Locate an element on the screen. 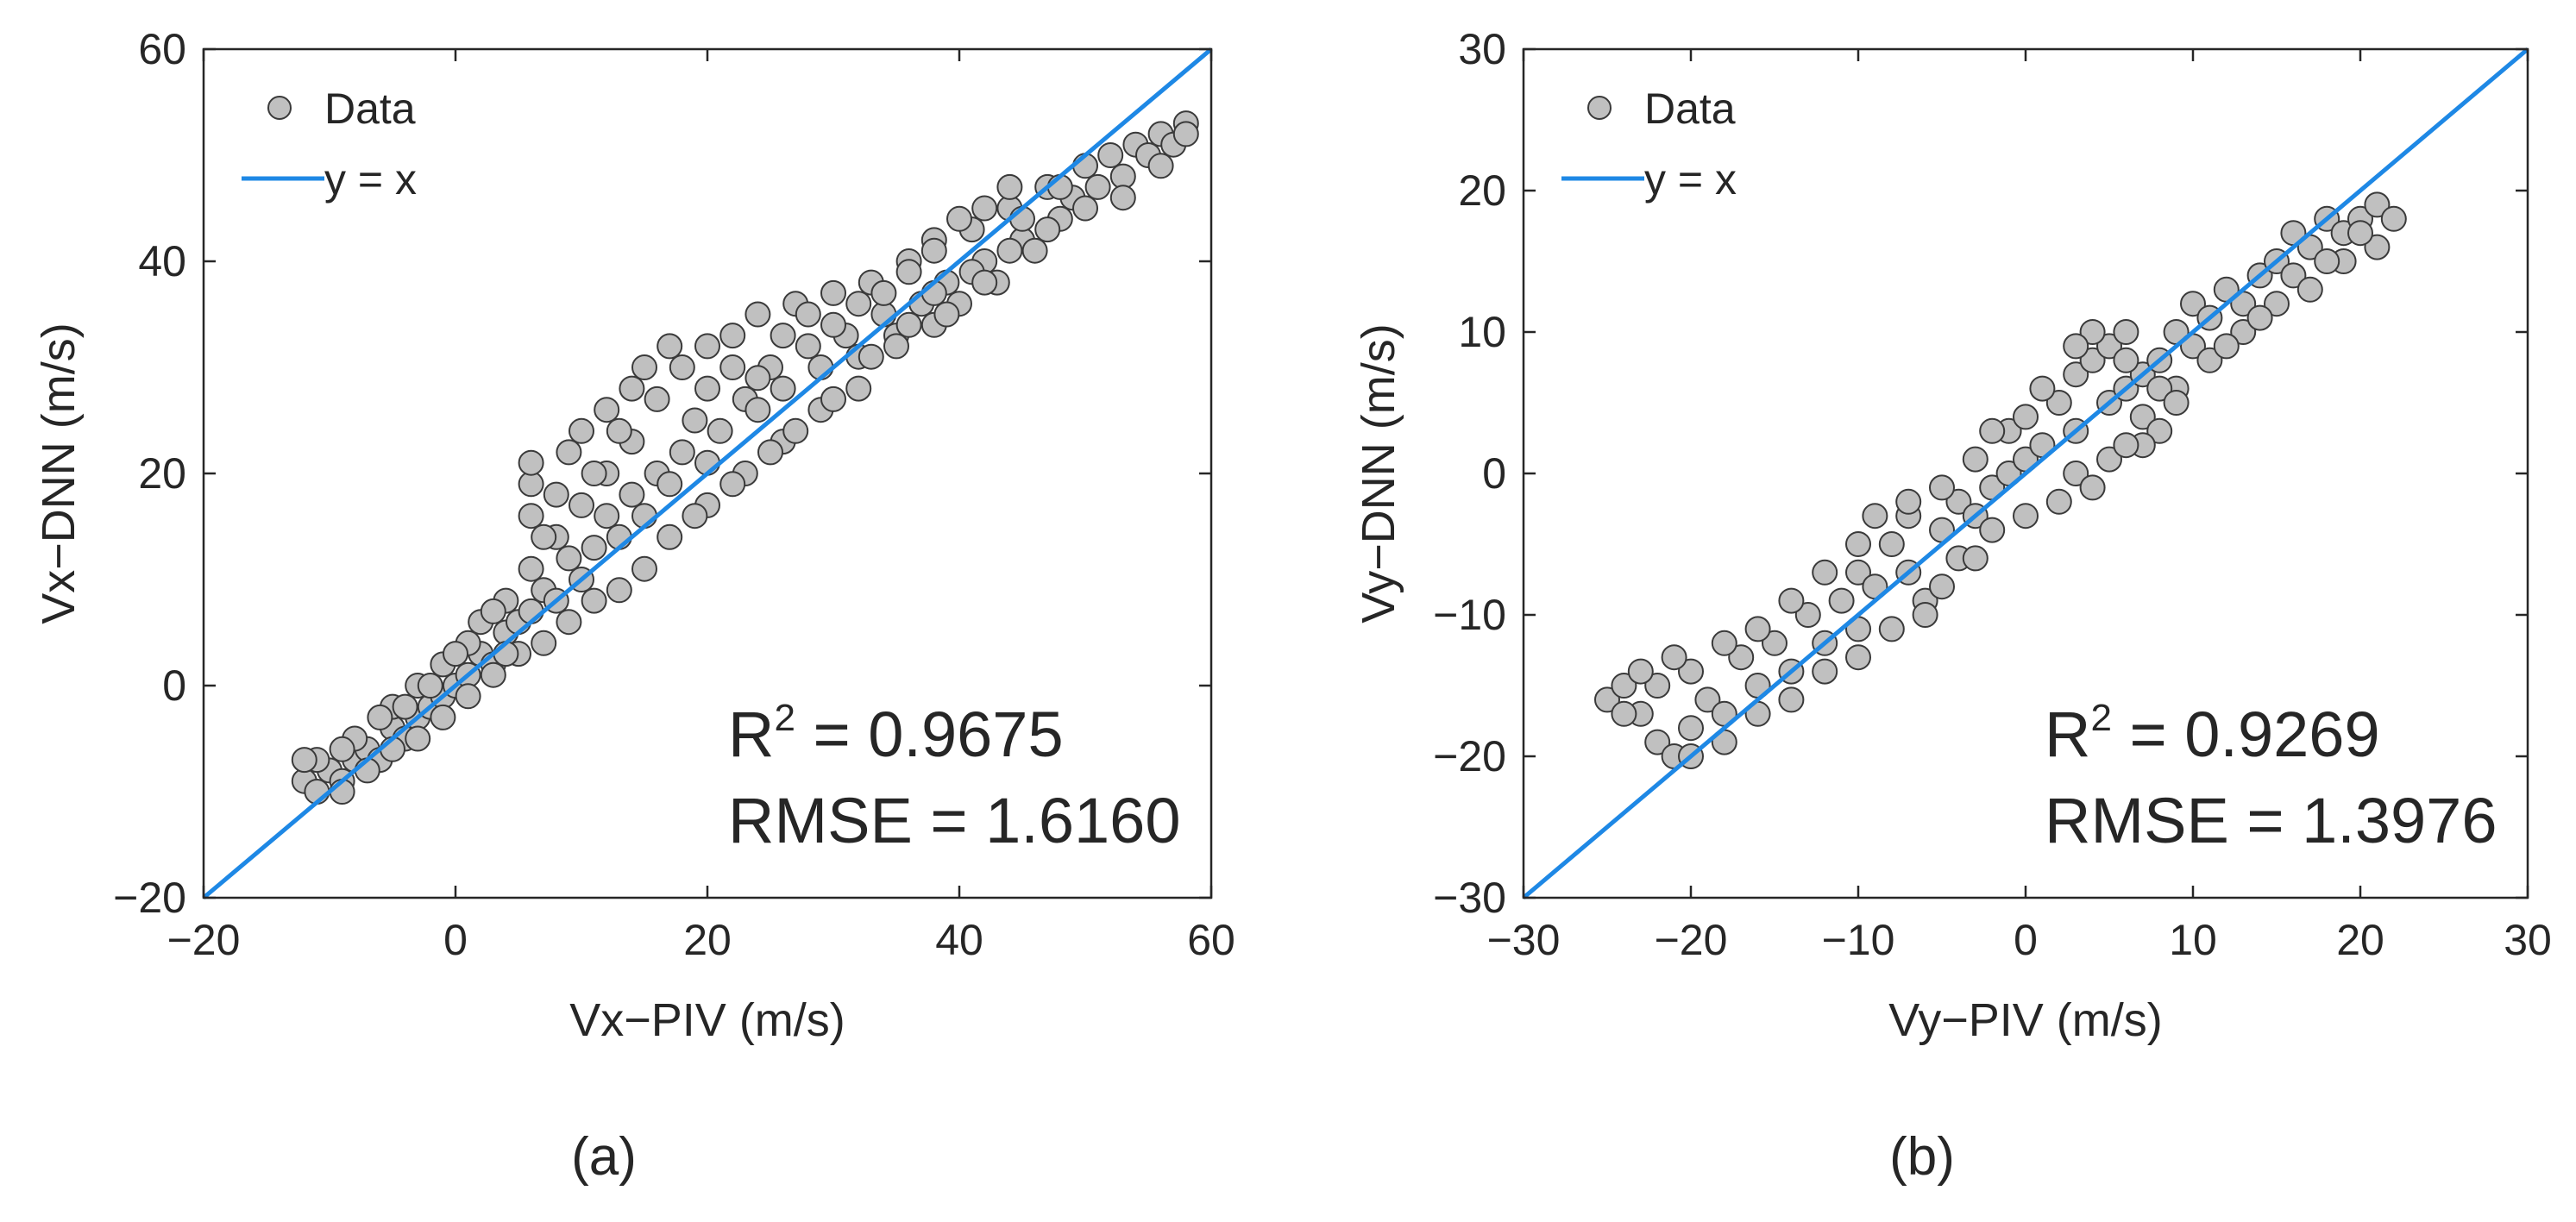 This screenshot has height=1222, width=2576. panel-b-x-tick-label: 20 is located at coordinates (2360, 940).